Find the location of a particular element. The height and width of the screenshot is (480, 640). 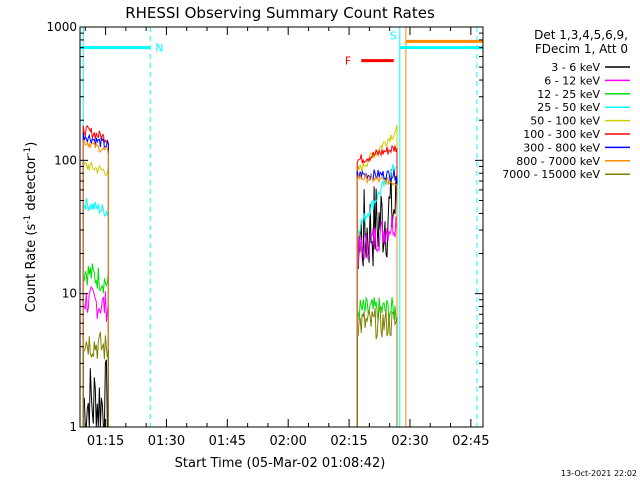

flag-label: N is located at coordinates (159, 48).